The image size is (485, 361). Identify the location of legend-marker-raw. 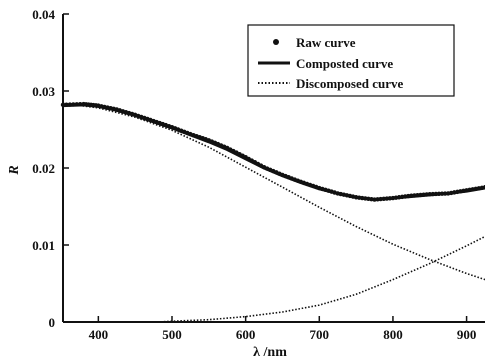
(276, 42).